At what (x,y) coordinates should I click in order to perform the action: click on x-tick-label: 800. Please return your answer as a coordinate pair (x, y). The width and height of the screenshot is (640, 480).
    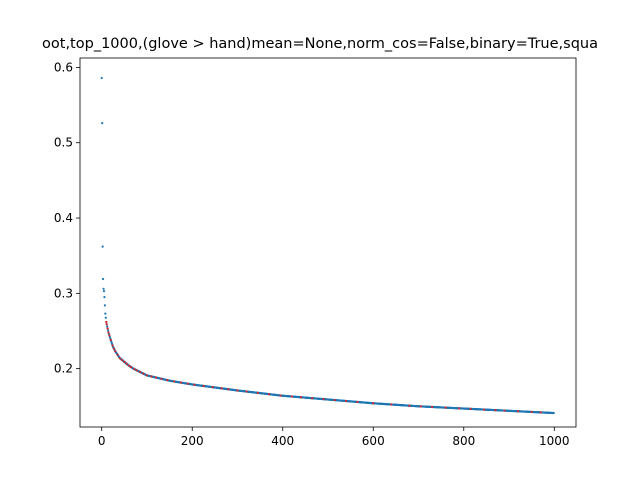
    Looking at the image, I should click on (463, 441).